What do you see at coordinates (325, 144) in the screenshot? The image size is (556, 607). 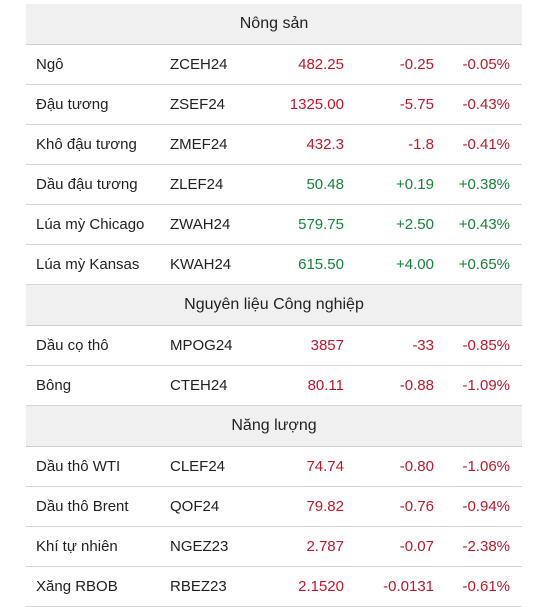 I see `price-value: 432.3` at bounding box center [325, 144].